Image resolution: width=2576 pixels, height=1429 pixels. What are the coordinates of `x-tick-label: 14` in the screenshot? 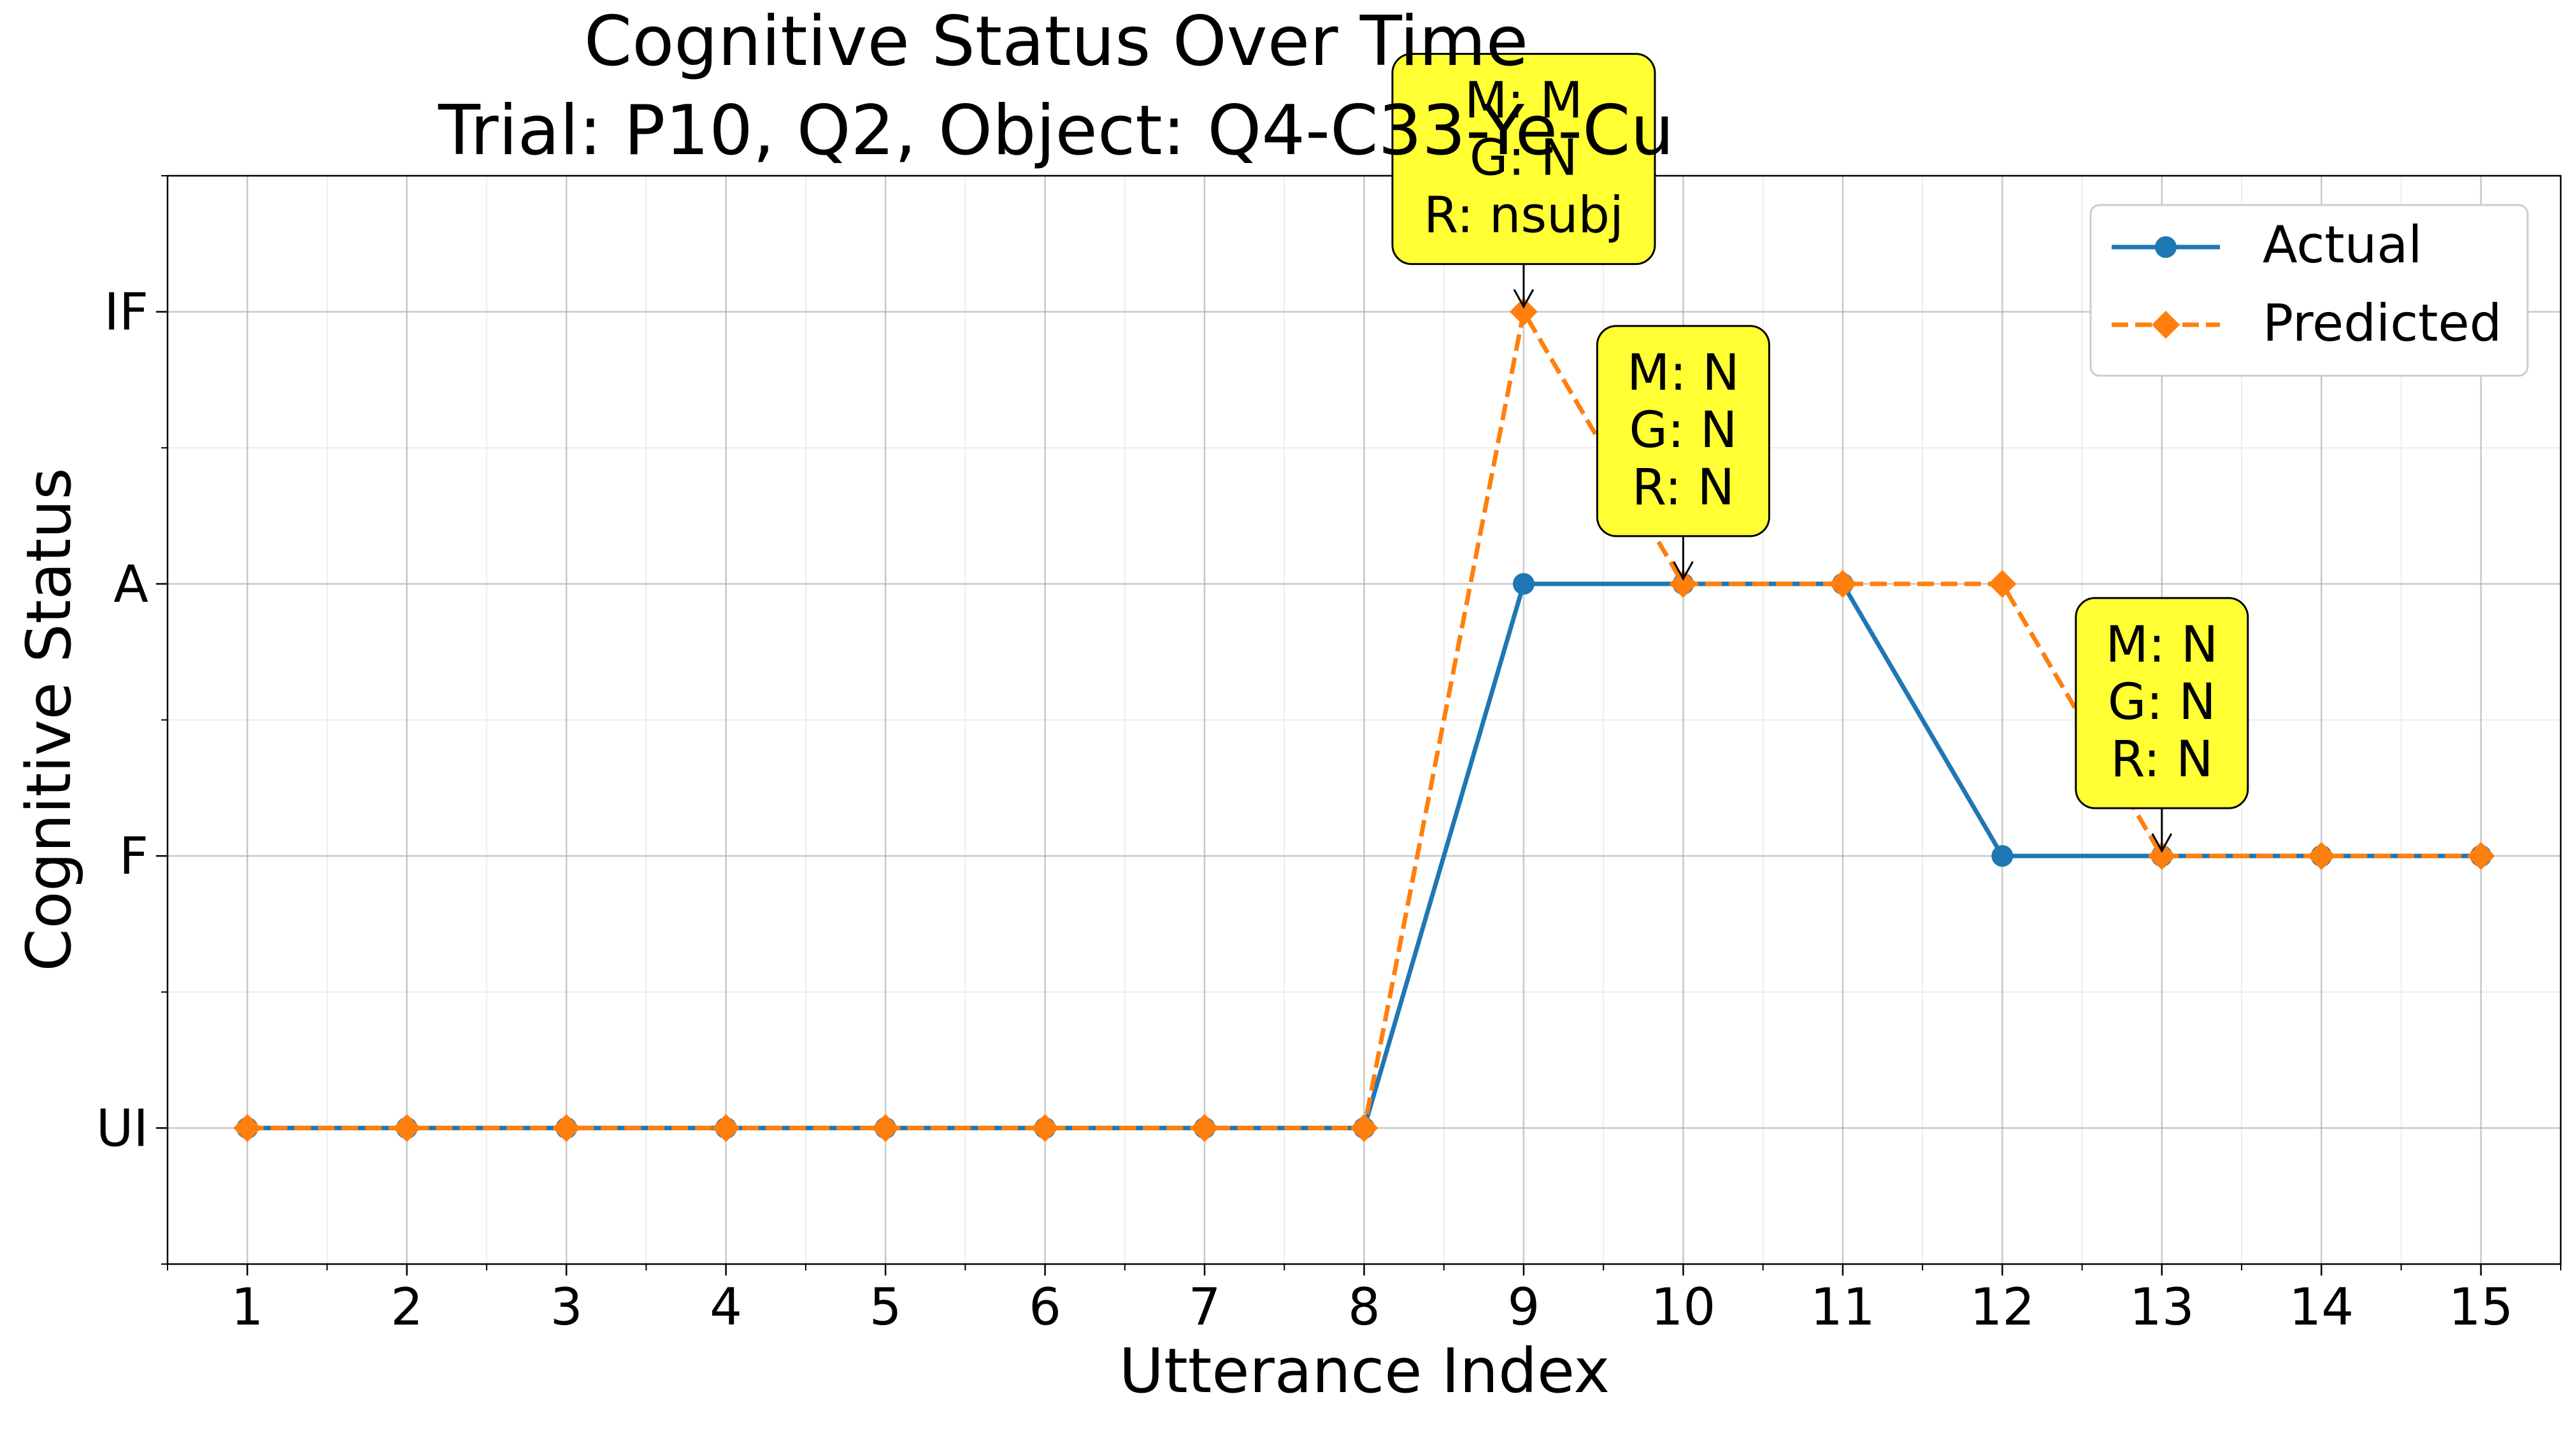 It's located at (2321, 1307).